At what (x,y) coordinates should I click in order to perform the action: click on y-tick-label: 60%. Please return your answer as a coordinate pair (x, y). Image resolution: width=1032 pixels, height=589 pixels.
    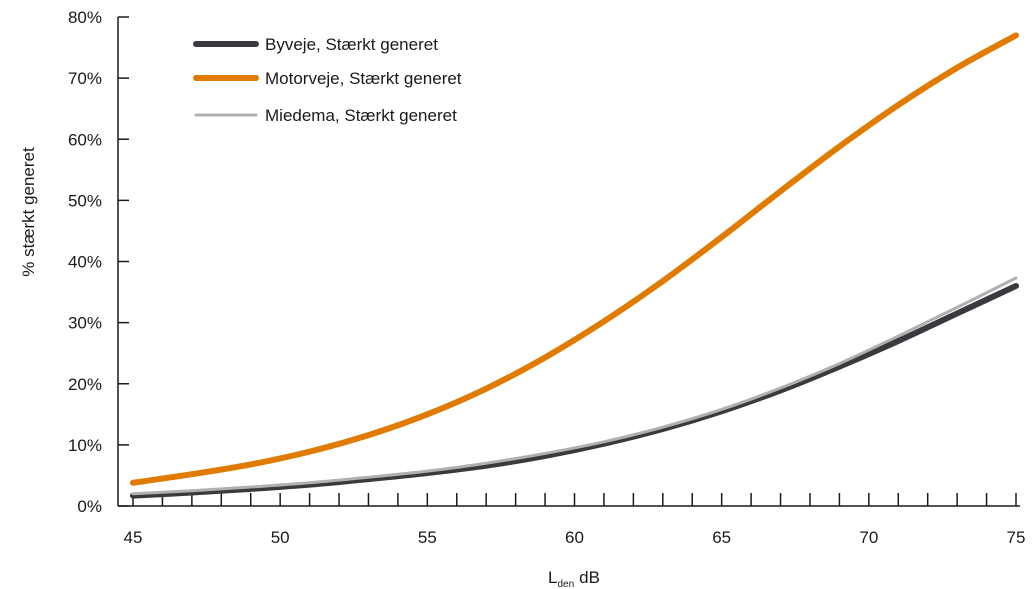
    Looking at the image, I should click on (85, 139).